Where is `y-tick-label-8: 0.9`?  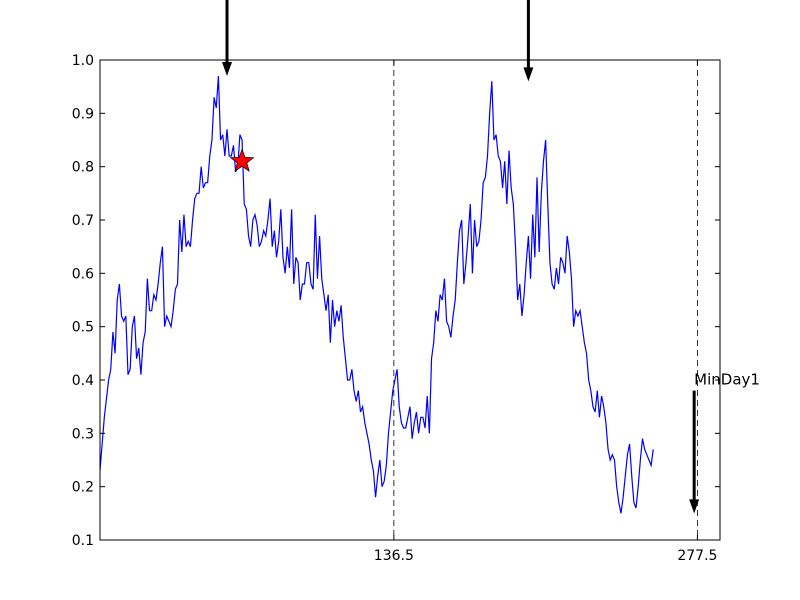 y-tick-label-8: 0.9 is located at coordinates (83, 114).